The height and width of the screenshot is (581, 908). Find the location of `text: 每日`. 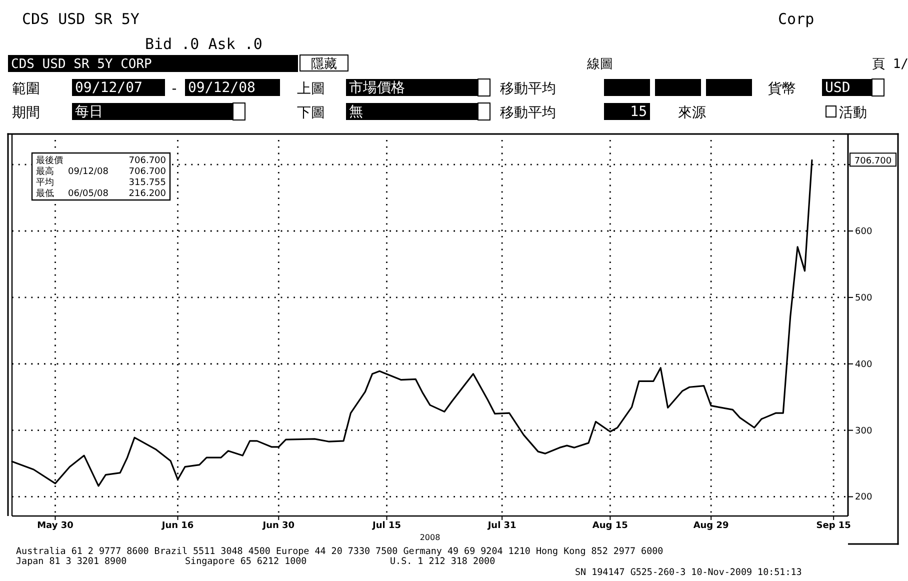

text: 每日 is located at coordinates (89, 112).